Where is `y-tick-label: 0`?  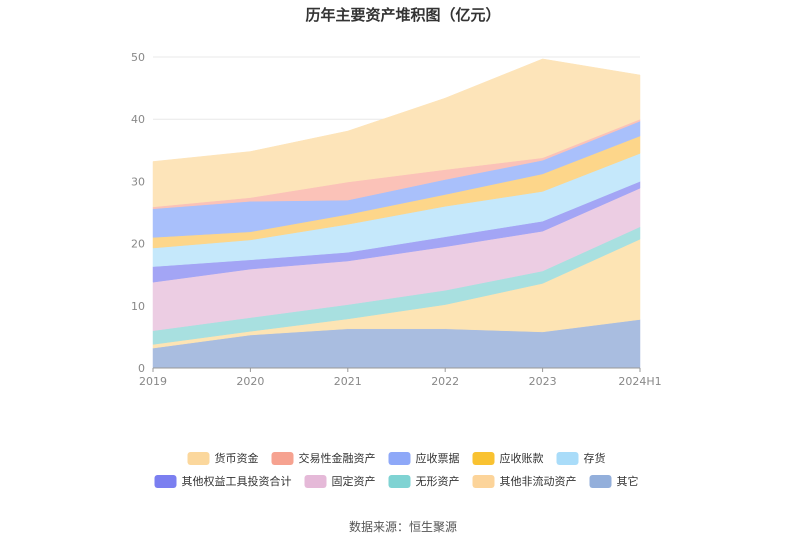
y-tick-label: 0 is located at coordinates (141, 368).